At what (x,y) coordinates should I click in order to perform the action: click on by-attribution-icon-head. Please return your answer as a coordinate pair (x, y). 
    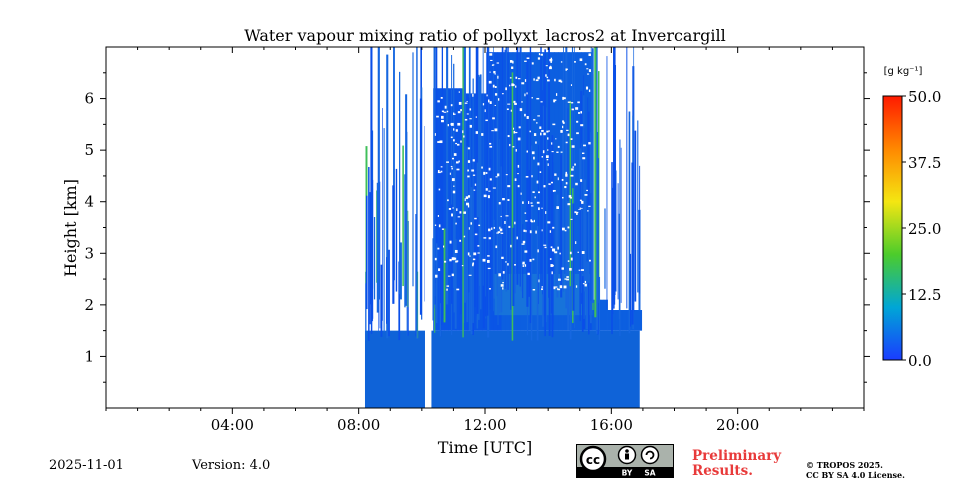
    Looking at the image, I should click on (627, 451).